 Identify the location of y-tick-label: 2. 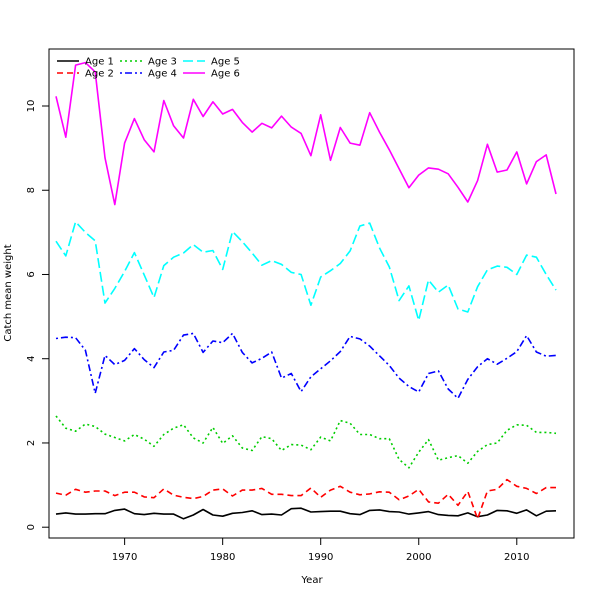
(31, 443).